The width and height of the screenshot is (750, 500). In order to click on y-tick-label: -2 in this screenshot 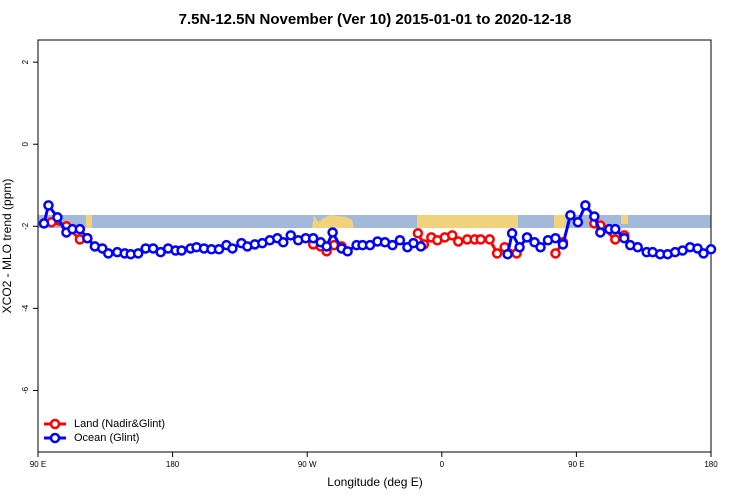, I will do `click(25, 226)`.